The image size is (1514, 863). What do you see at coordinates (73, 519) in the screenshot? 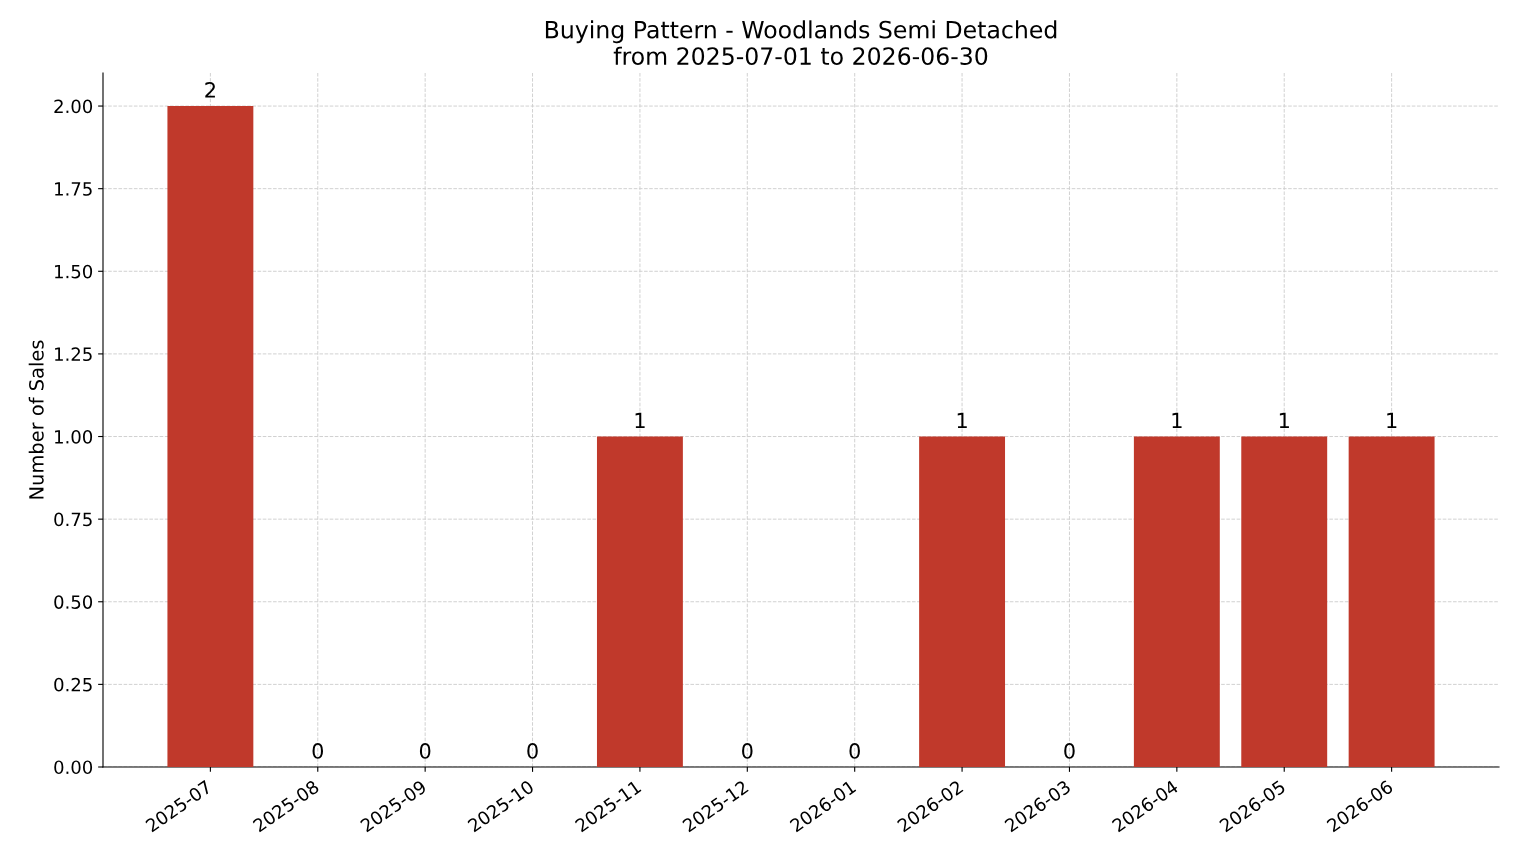
I see `y-tick-label: 0.75` at bounding box center [73, 519].